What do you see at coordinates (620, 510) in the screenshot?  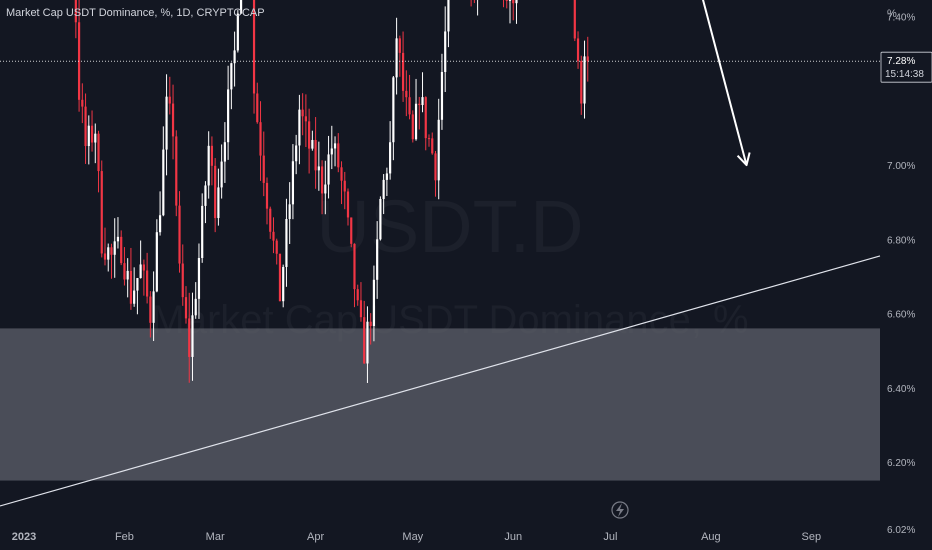 I see `lightning-icon` at bounding box center [620, 510].